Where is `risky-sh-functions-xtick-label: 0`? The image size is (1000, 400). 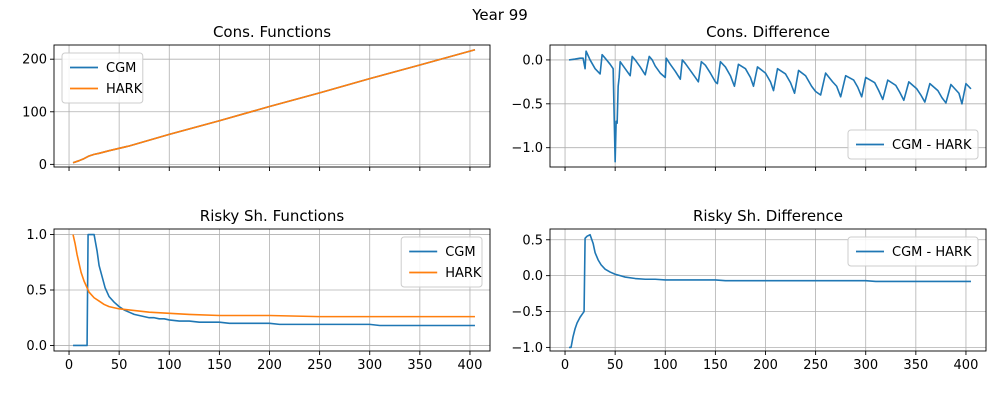 risky-sh-functions-xtick-label: 0 is located at coordinates (69, 365).